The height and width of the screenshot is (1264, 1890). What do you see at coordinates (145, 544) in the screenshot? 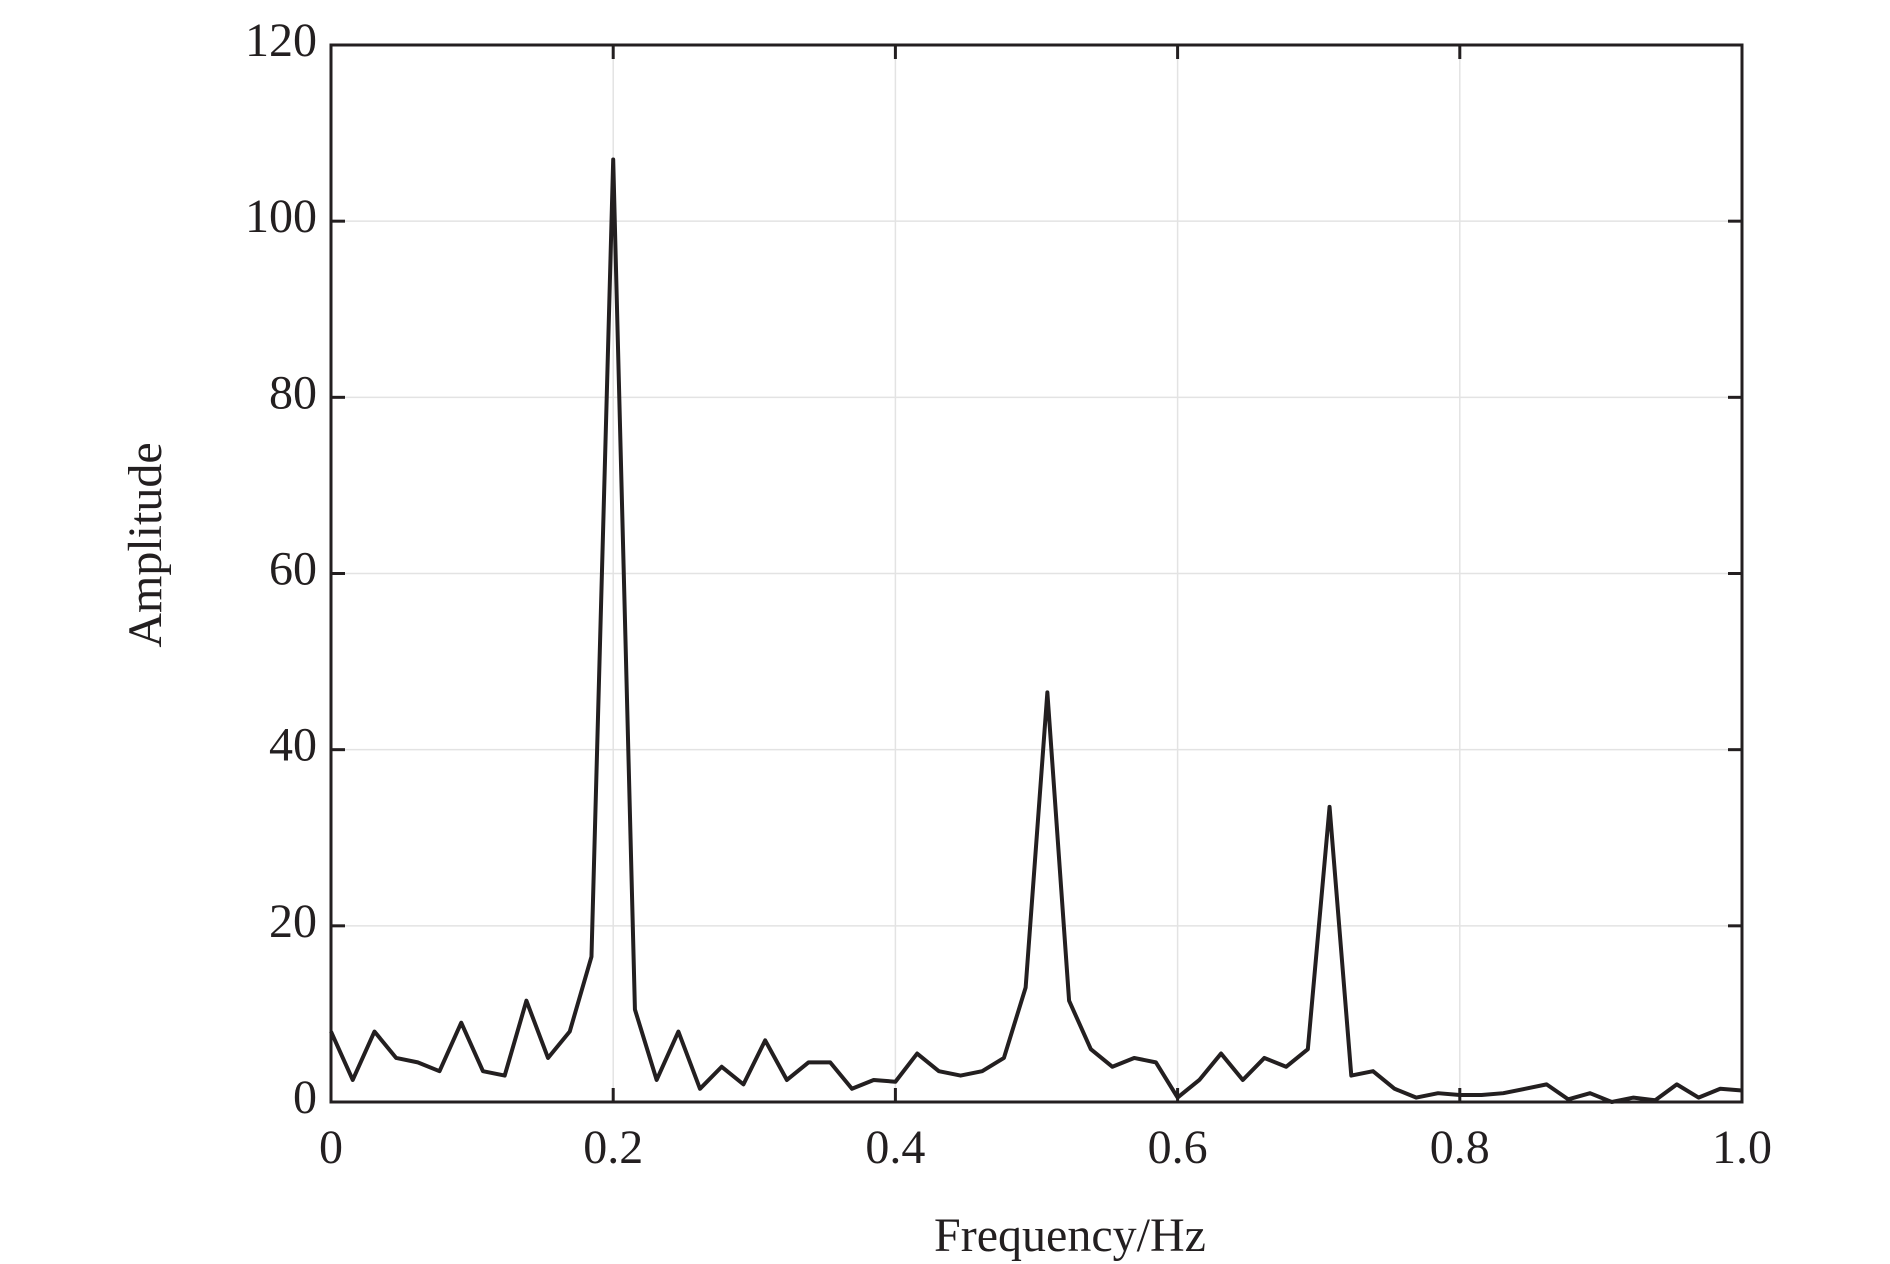
I see `y-axis-label: Amplitude` at bounding box center [145, 544].